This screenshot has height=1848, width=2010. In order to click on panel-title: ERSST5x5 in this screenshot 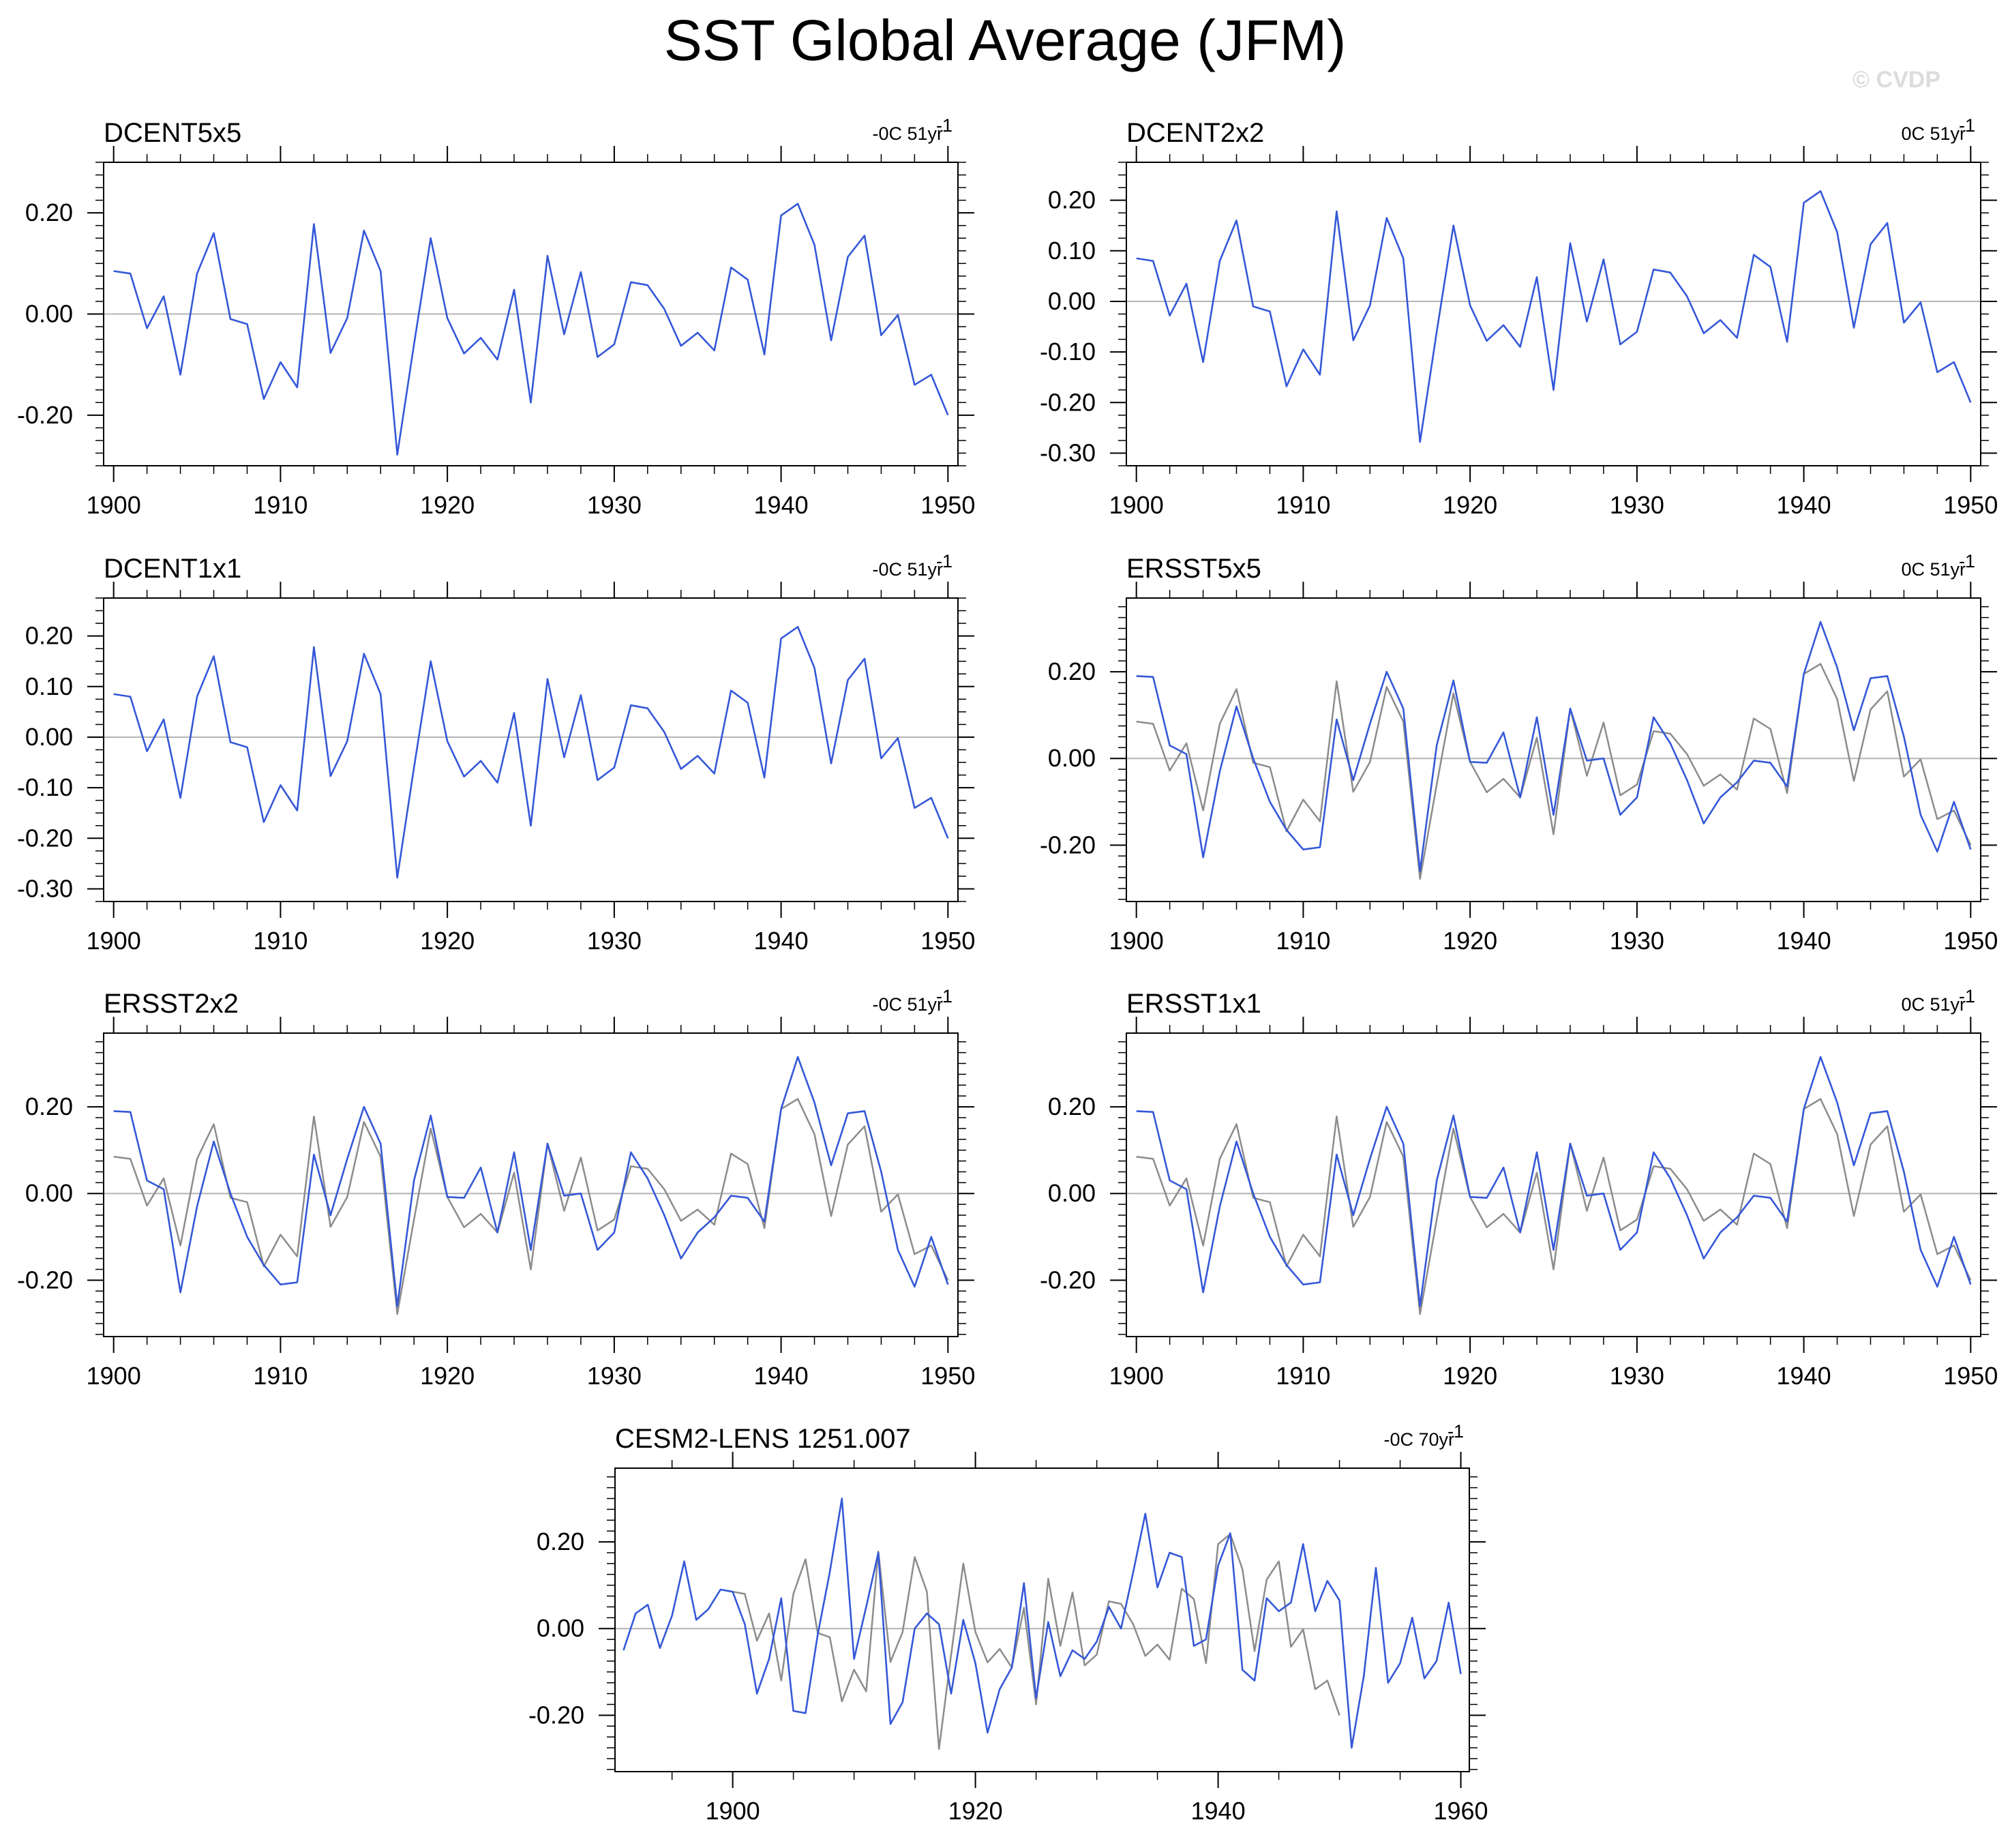, I will do `click(1193, 569)`.